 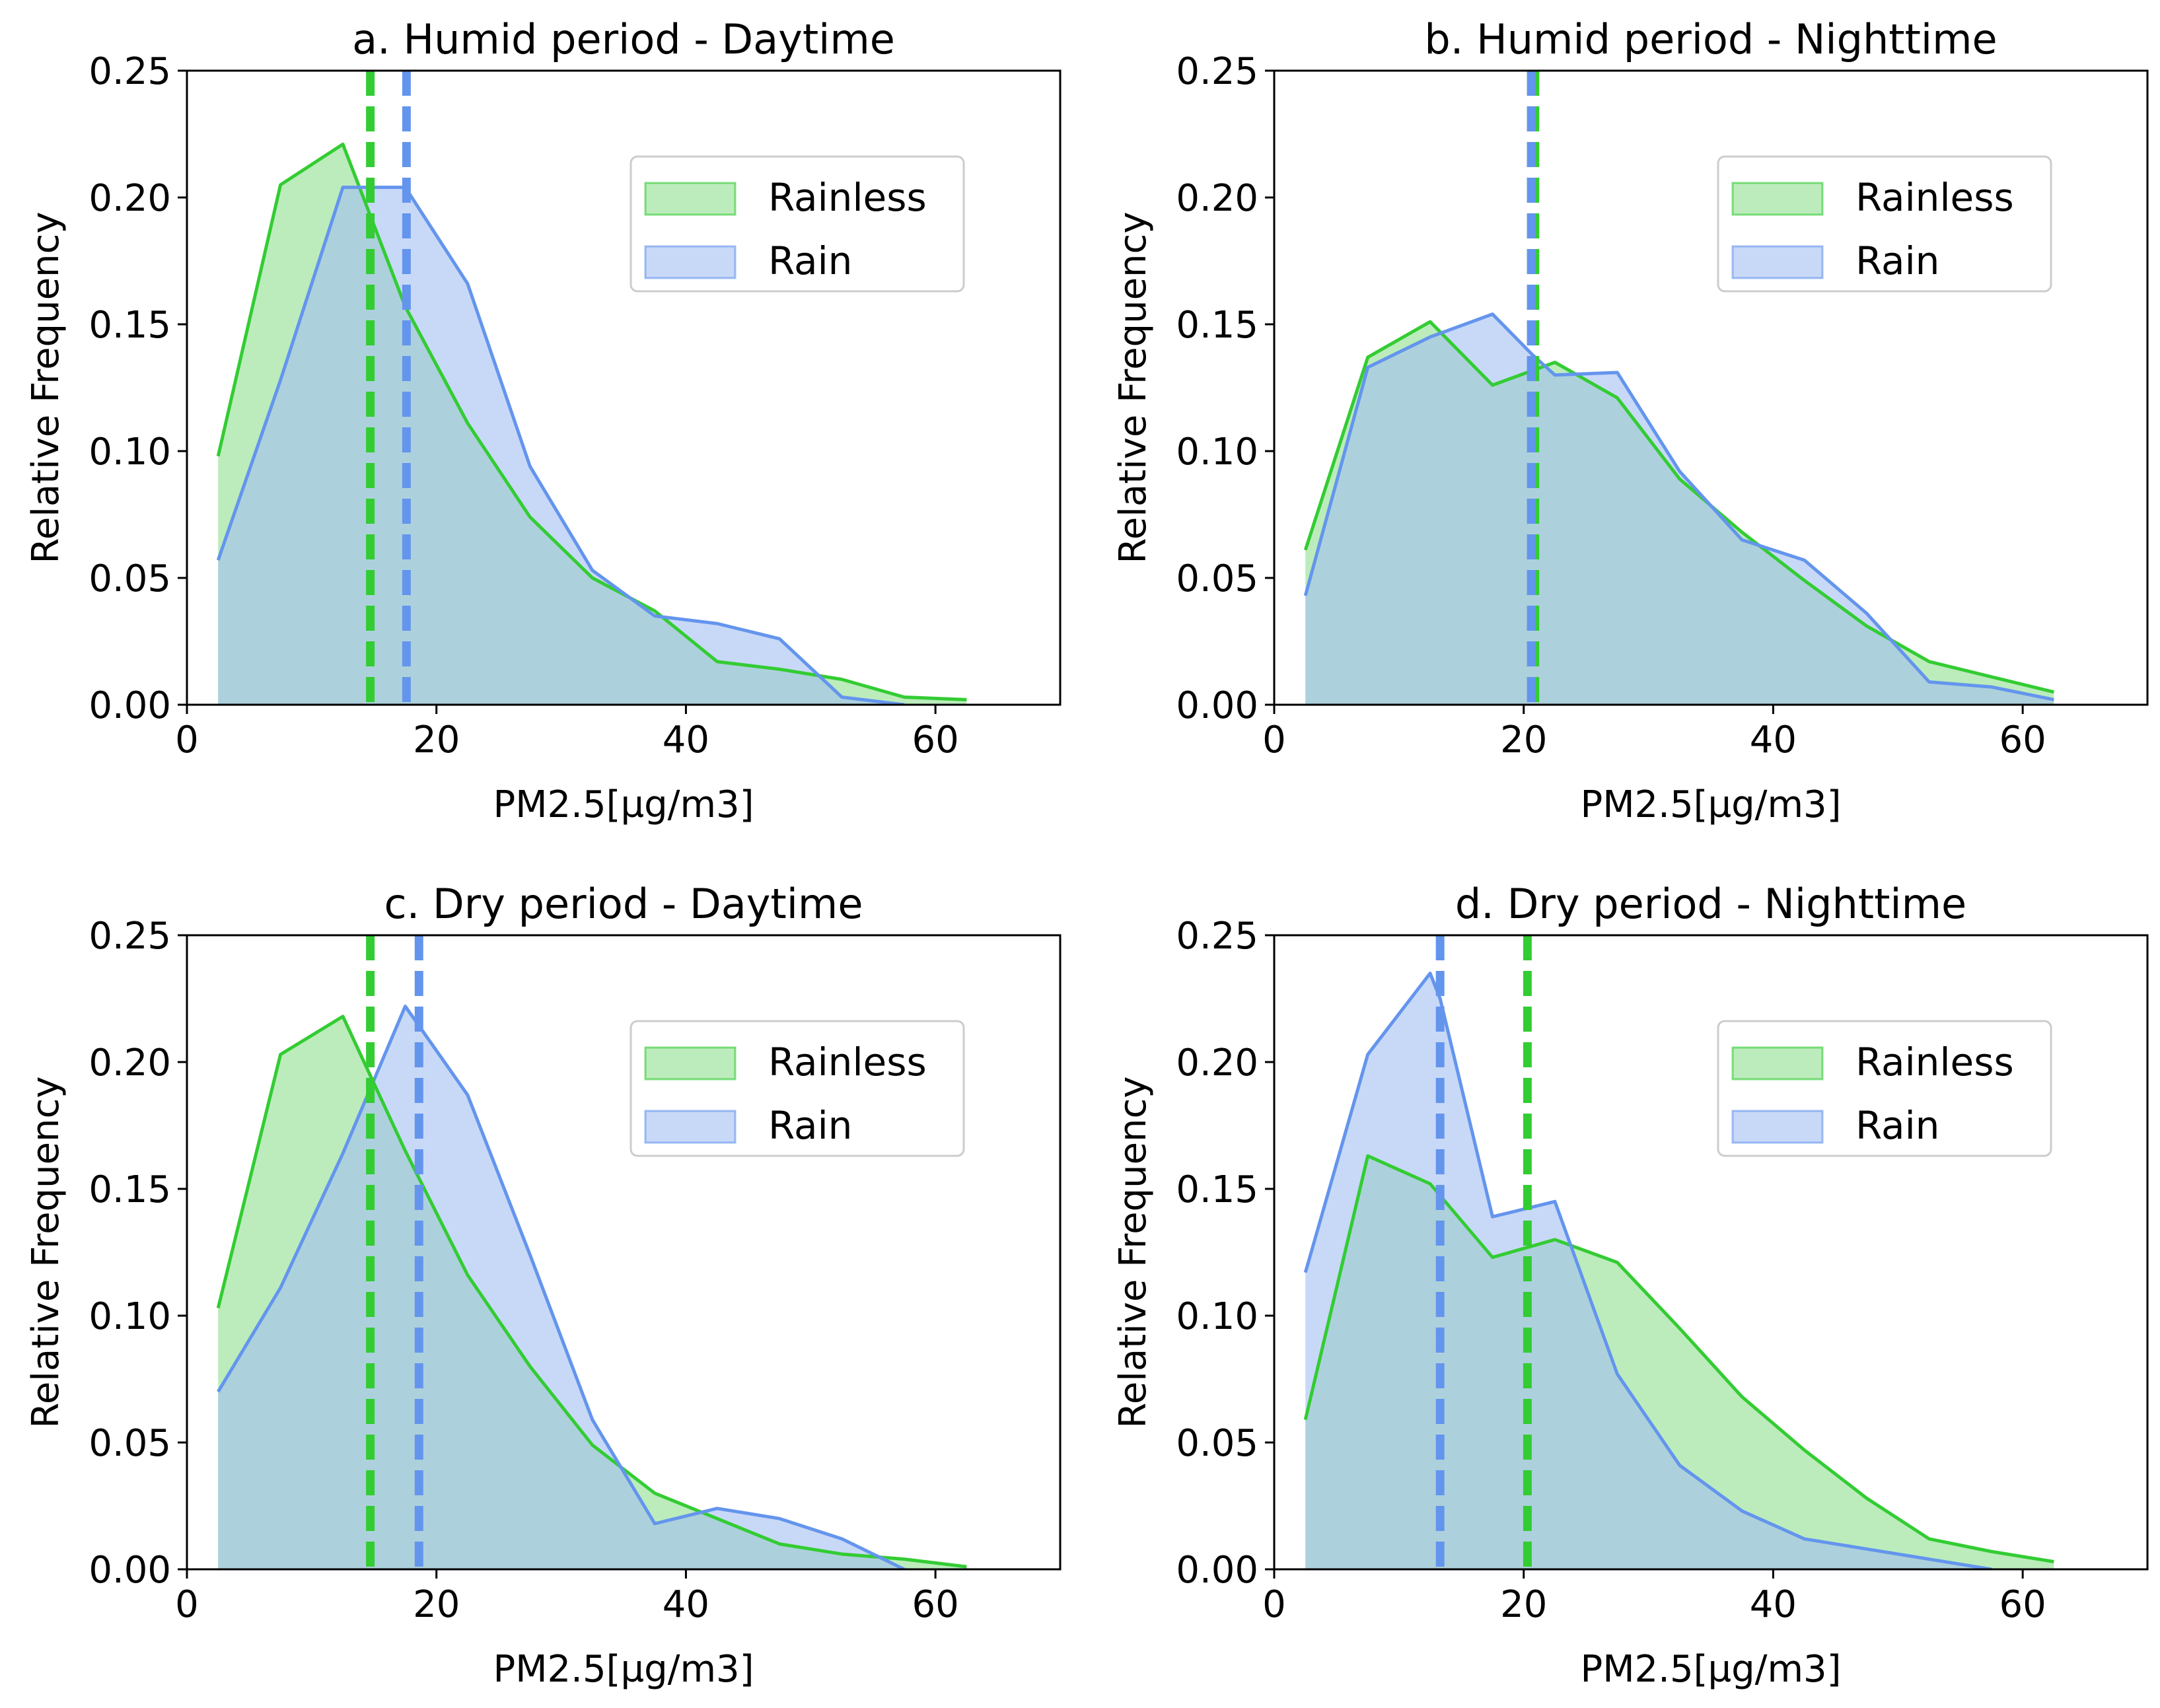 What do you see at coordinates (1710, 39) in the screenshot?
I see `subplot-title: b. Humid period - Nighttime` at bounding box center [1710, 39].